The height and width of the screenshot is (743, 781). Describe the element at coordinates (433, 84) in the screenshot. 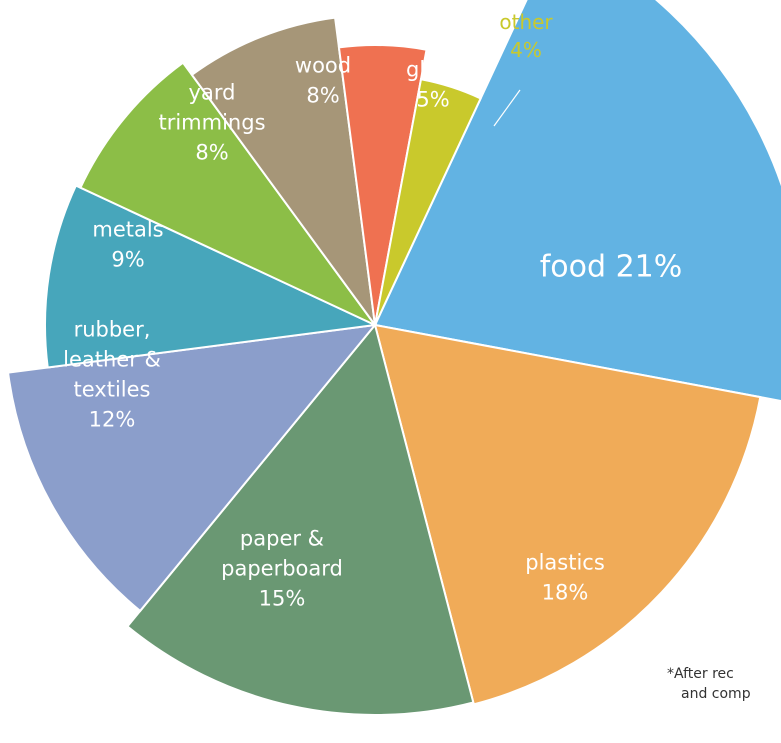

I see `slice-label: glass 5%` at that location.